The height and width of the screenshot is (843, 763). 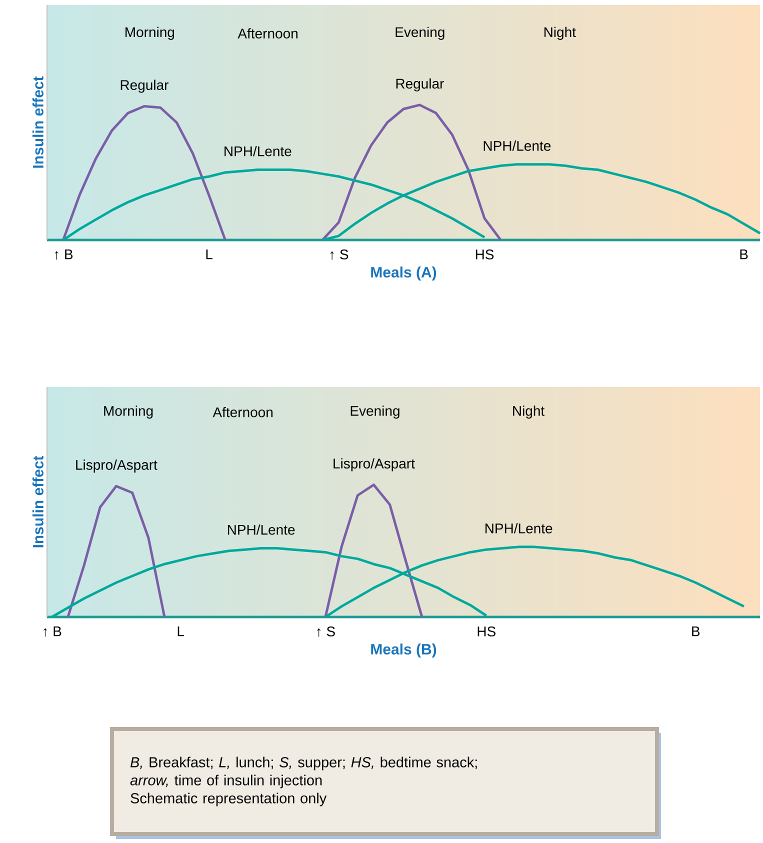 What do you see at coordinates (403, 651) in the screenshot?
I see `x-axis-title: Meals (B)` at bounding box center [403, 651].